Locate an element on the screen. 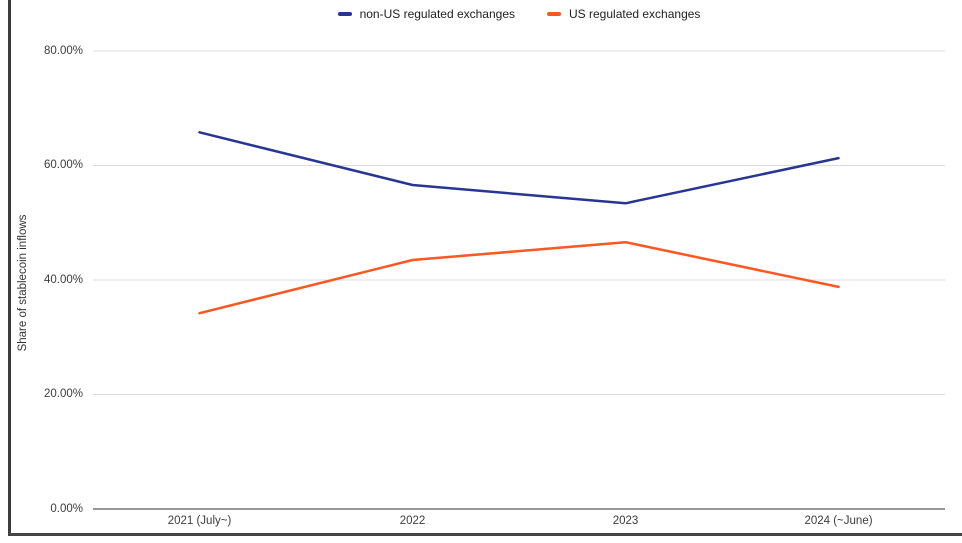 The image size is (962, 543). x-tick-label: 2024 (~June) is located at coordinates (838, 521).